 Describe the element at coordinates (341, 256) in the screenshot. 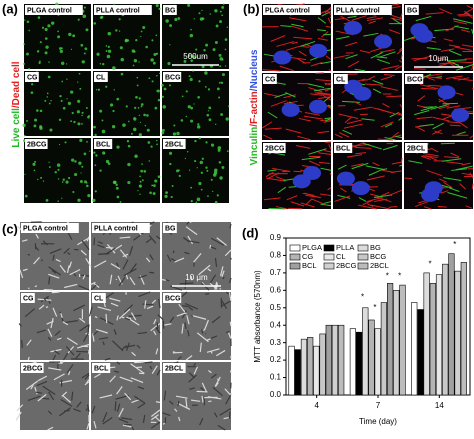

I see `legend-label: CL` at that location.